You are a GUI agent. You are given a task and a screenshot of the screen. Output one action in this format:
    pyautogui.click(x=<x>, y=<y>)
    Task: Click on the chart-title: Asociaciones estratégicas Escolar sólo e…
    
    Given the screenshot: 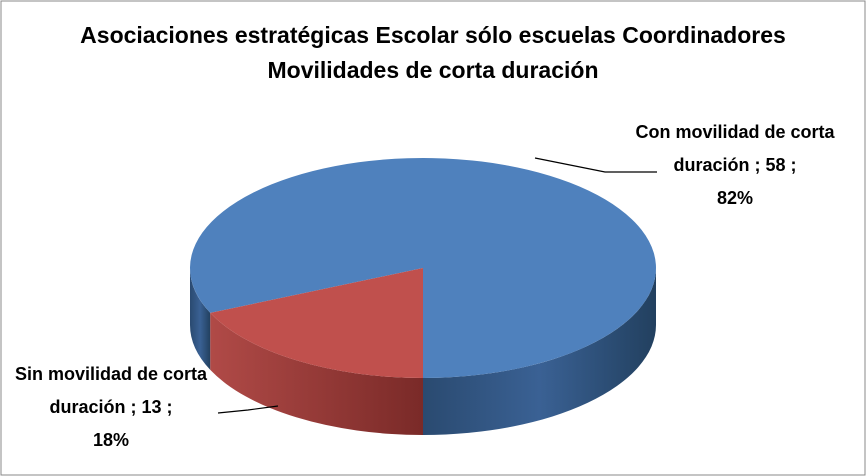 What is the action you would take?
    pyautogui.click(x=433, y=52)
    